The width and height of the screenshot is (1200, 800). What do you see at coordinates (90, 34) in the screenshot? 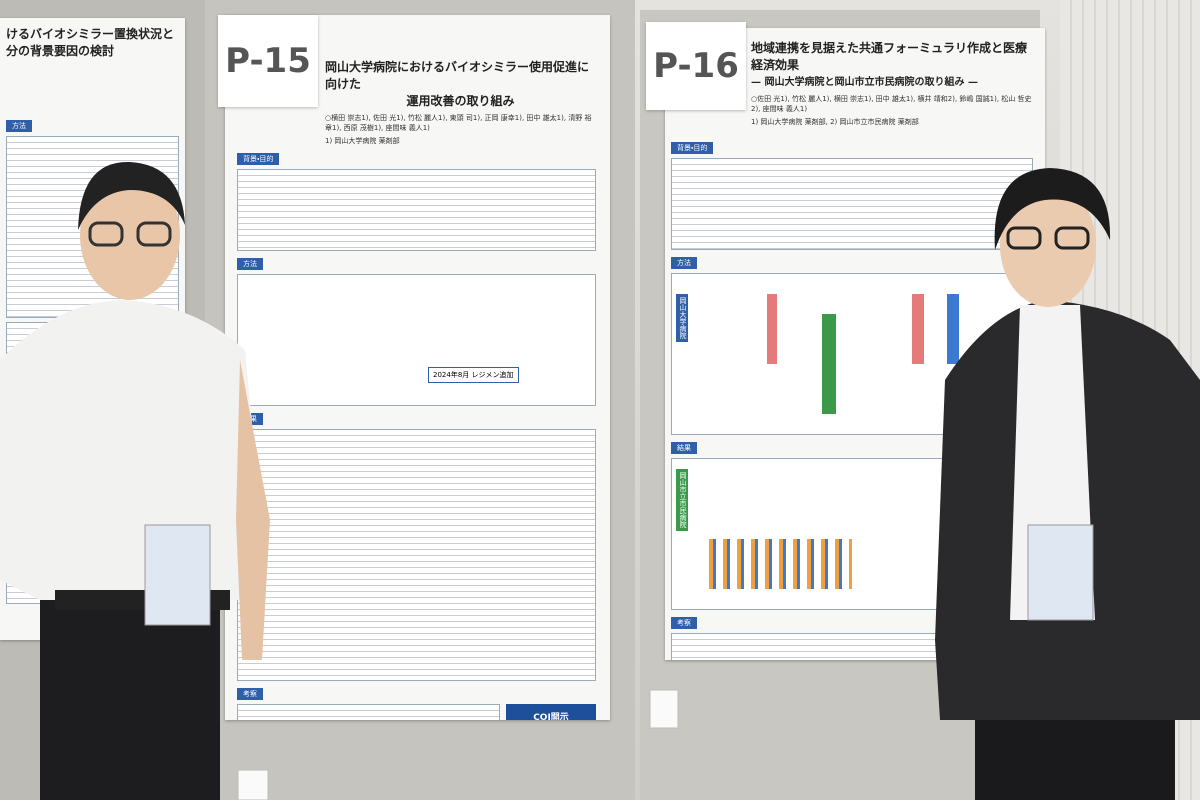
I see `poster-title: けるバイオシミラー置換状況と` at bounding box center [90, 34].